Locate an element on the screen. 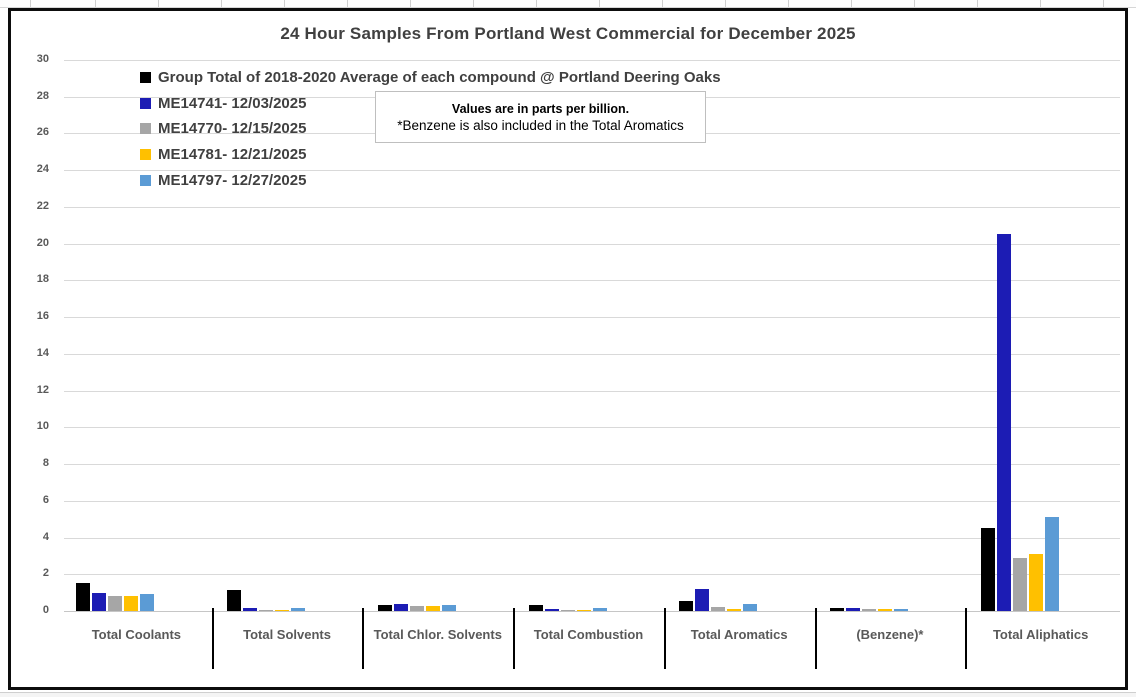 The height and width of the screenshot is (697, 1136). x-axis-line is located at coordinates (592, 611).